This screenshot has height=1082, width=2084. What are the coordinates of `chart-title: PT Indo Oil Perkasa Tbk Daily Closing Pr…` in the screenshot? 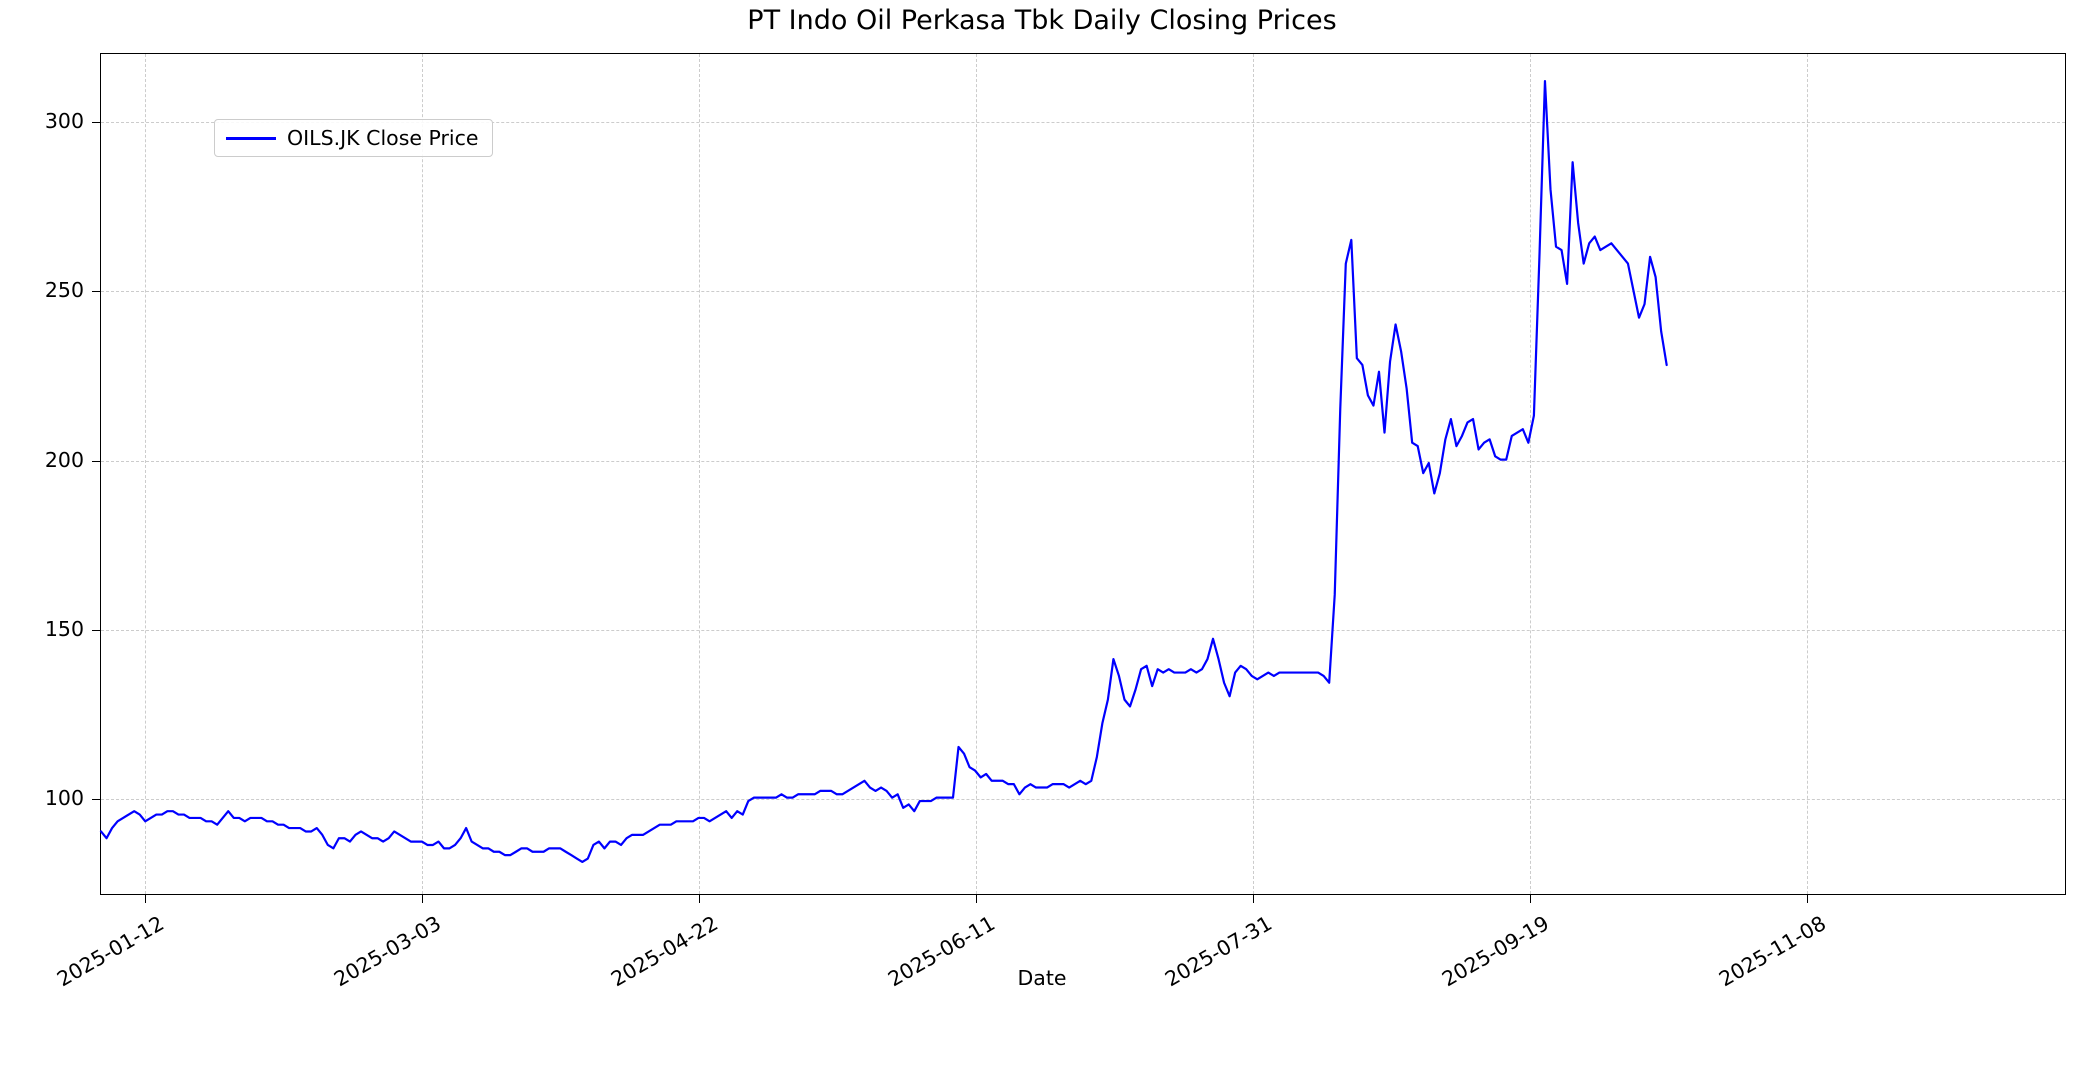 It's located at (1042, 20).